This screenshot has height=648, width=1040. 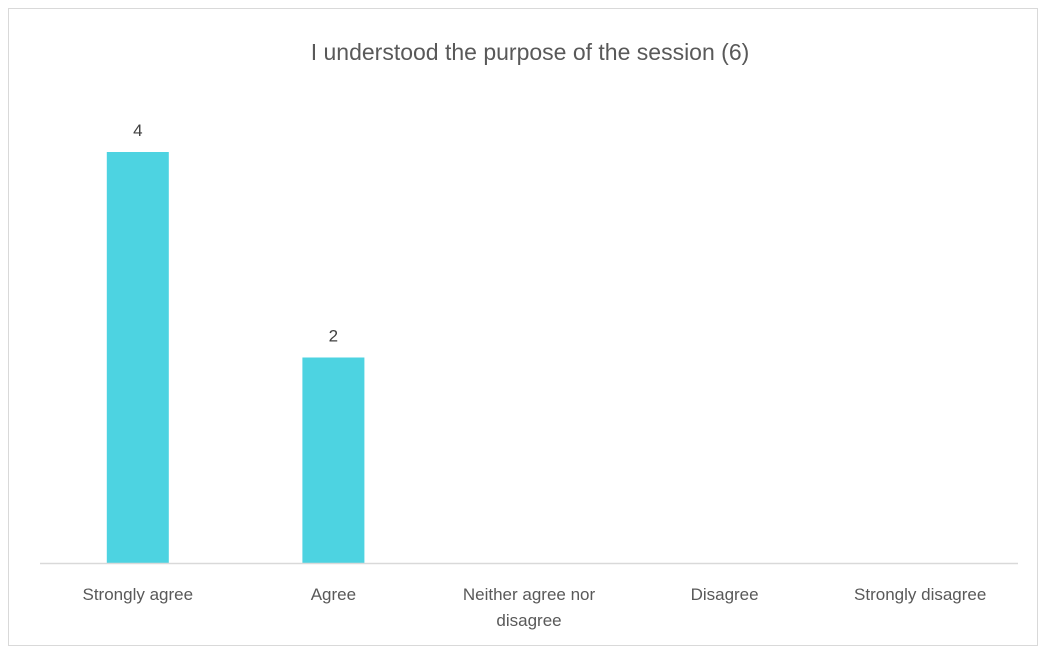 What do you see at coordinates (920, 594) in the screenshot?
I see `category-label-4: Strongly disagree` at bounding box center [920, 594].